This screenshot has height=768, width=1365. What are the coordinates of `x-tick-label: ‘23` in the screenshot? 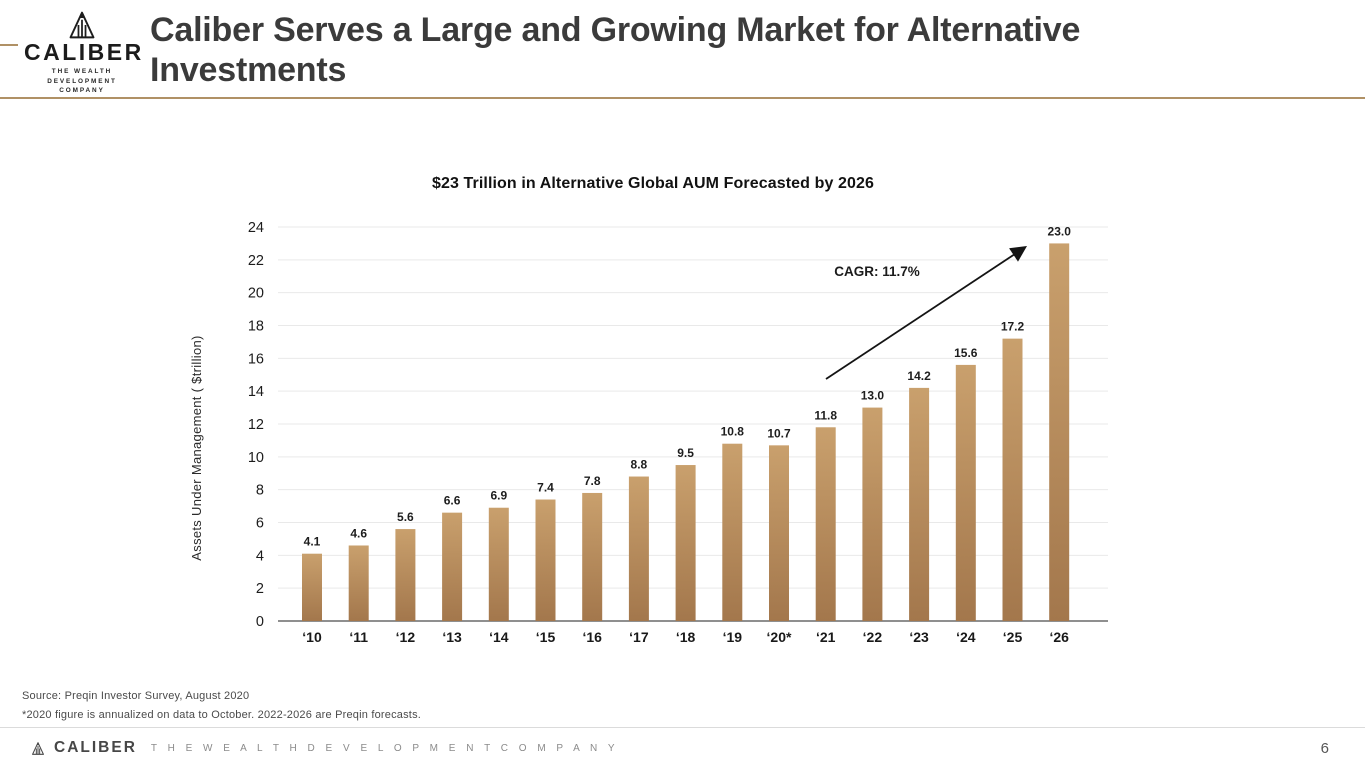 It's located at (919, 637).